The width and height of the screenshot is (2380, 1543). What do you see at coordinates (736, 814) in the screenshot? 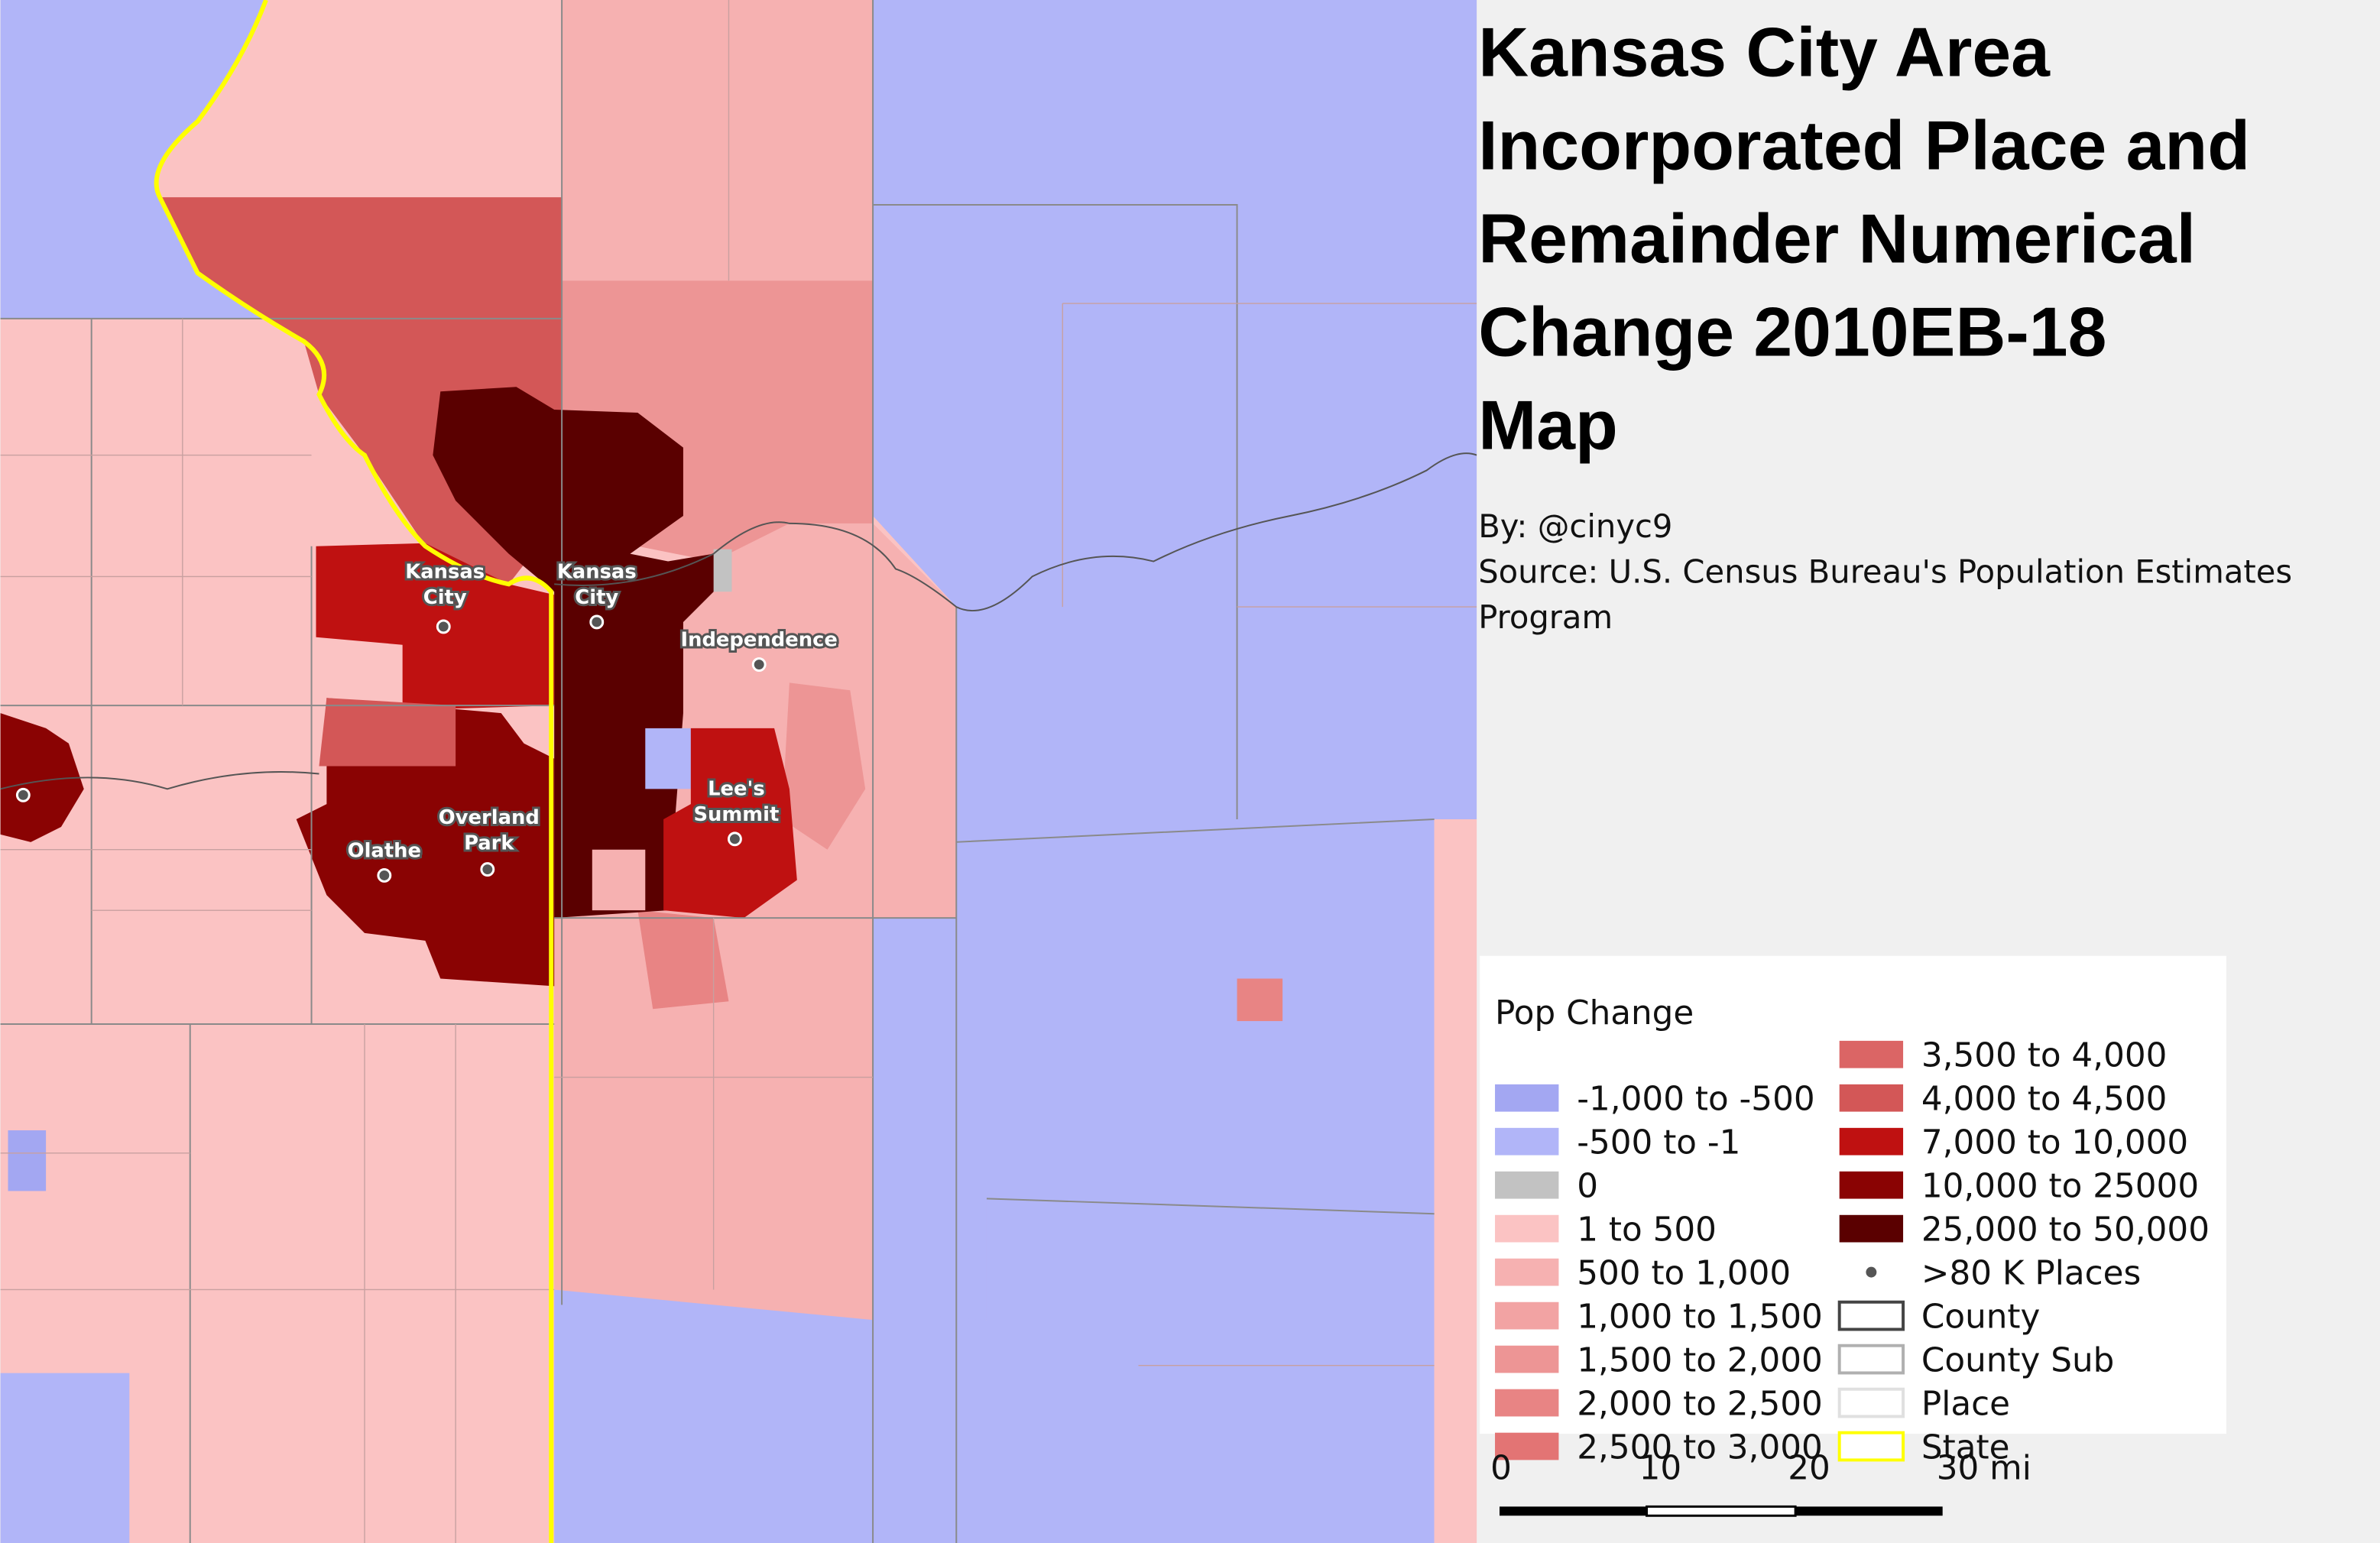
I see `place-label: Summit` at bounding box center [736, 814].